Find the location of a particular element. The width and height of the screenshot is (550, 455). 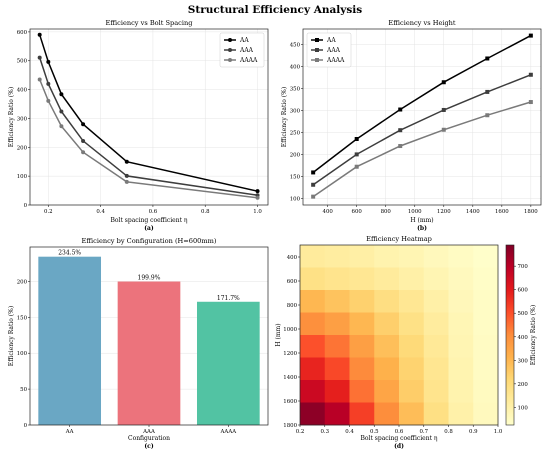

y-tick-label: 150 is located at coordinates (295, 177).